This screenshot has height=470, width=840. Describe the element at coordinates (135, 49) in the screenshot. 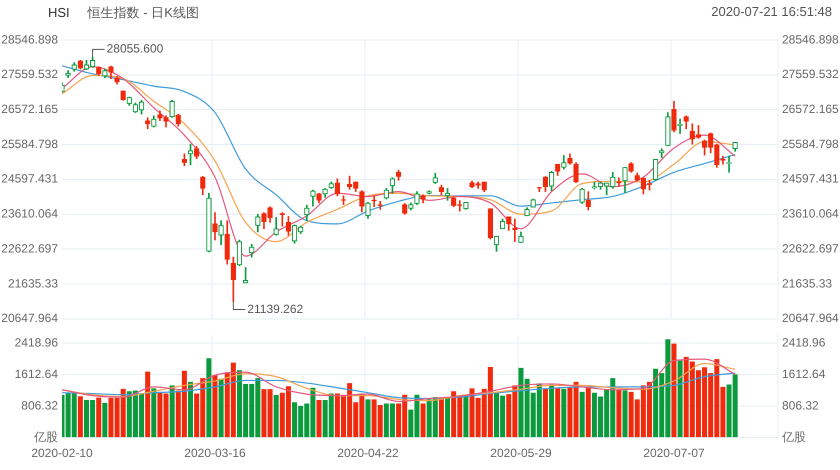

I see `annotation: 28055.600` at that location.